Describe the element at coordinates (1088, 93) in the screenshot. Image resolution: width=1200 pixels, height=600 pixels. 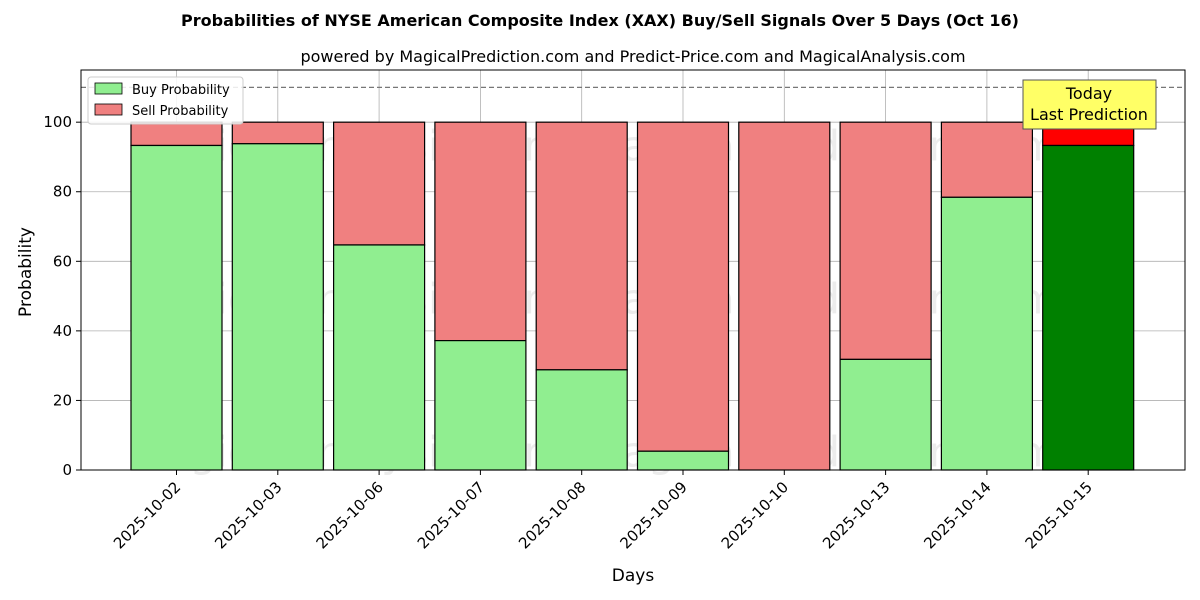
I see `annotation-line1: Today` at that location.